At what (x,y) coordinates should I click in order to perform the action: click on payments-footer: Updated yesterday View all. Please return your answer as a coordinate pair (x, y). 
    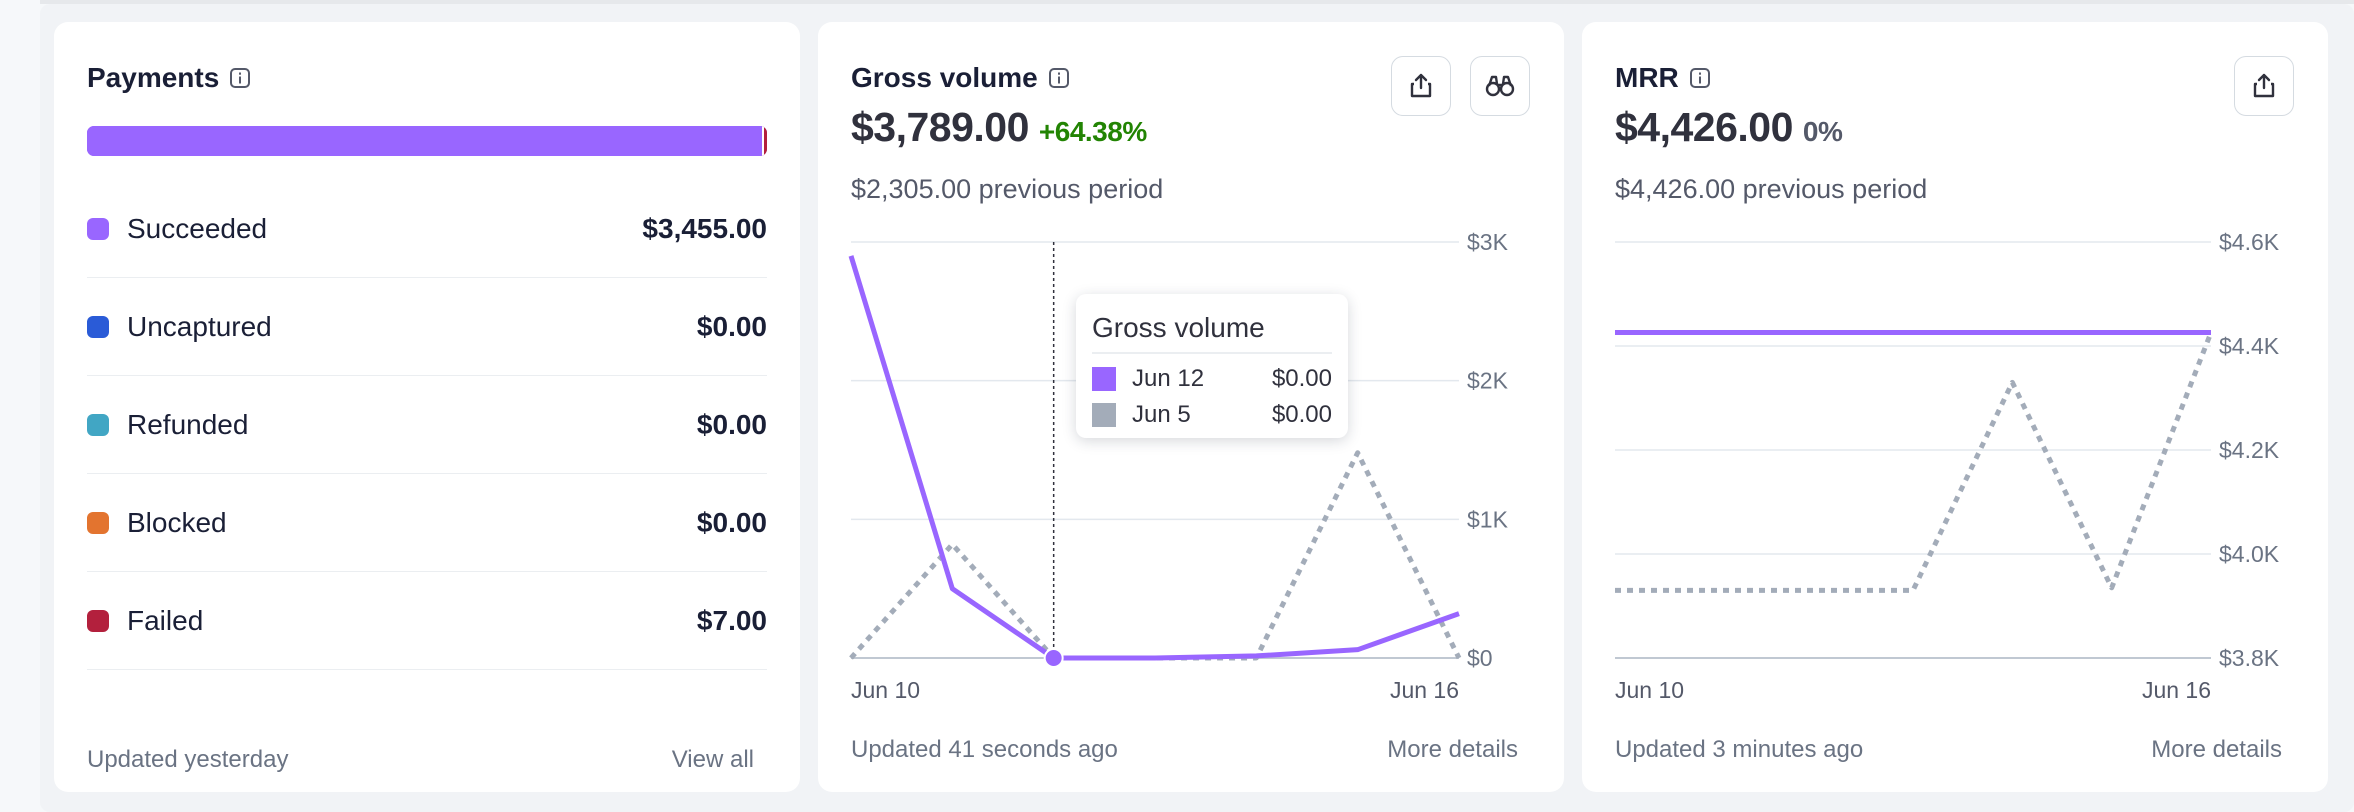
    Looking at the image, I should click on (420, 760).